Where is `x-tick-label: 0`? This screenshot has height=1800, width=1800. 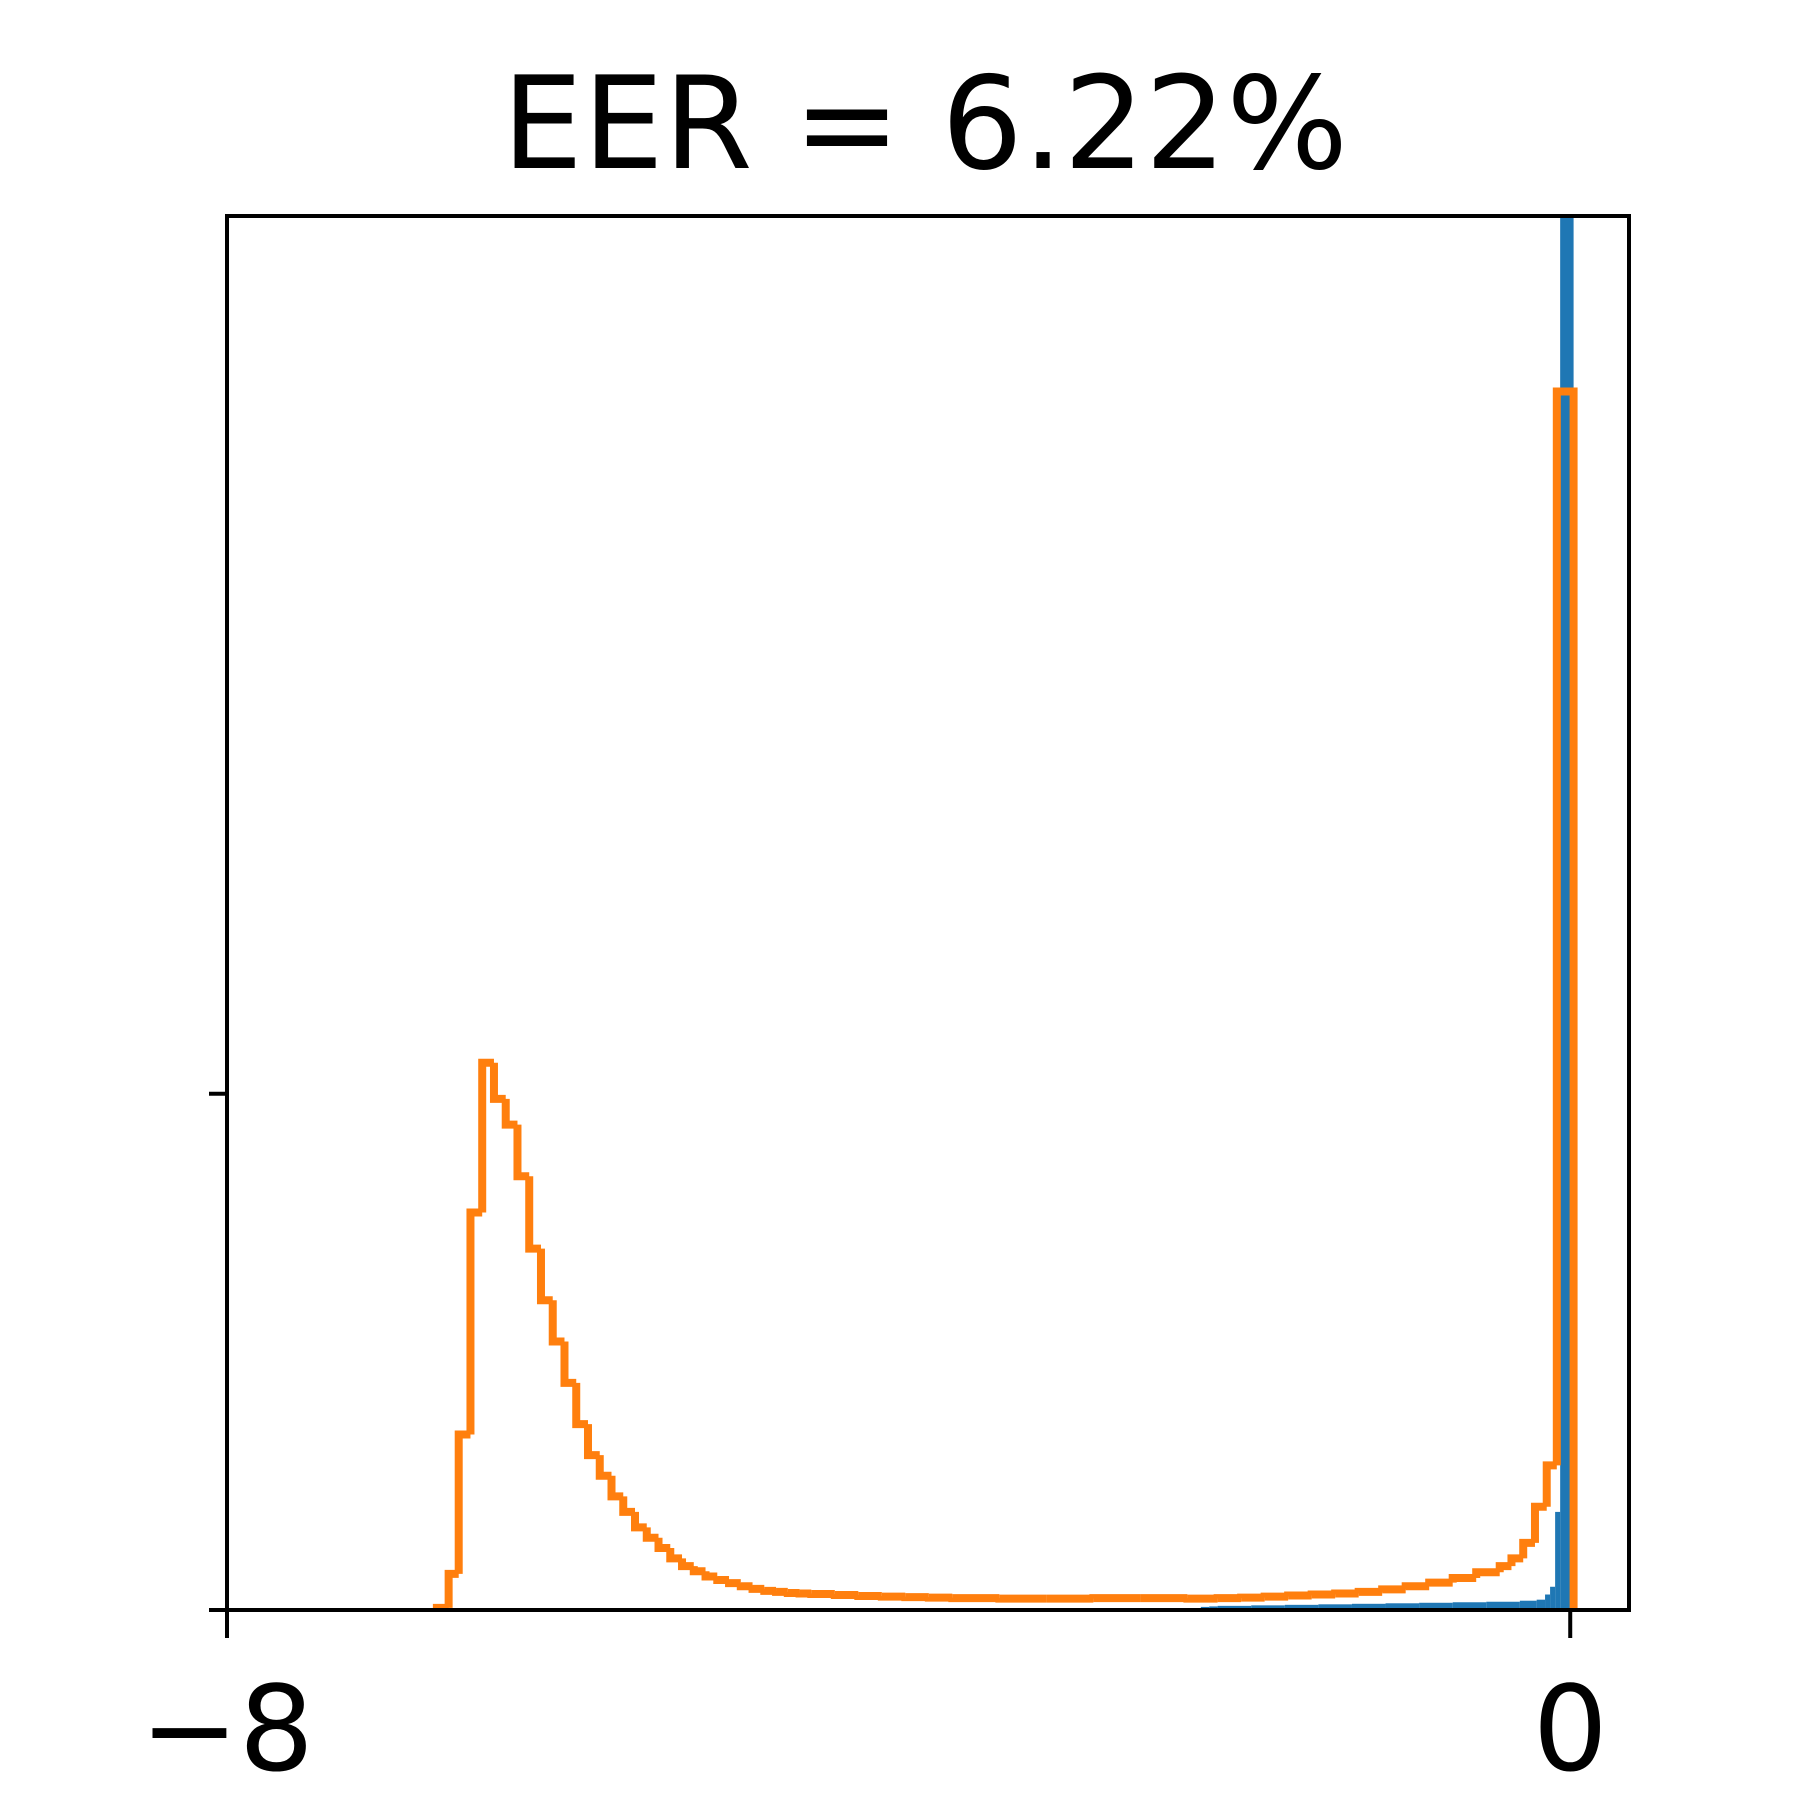 x-tick-label: 0 is located at coordinates (1570, 1729).